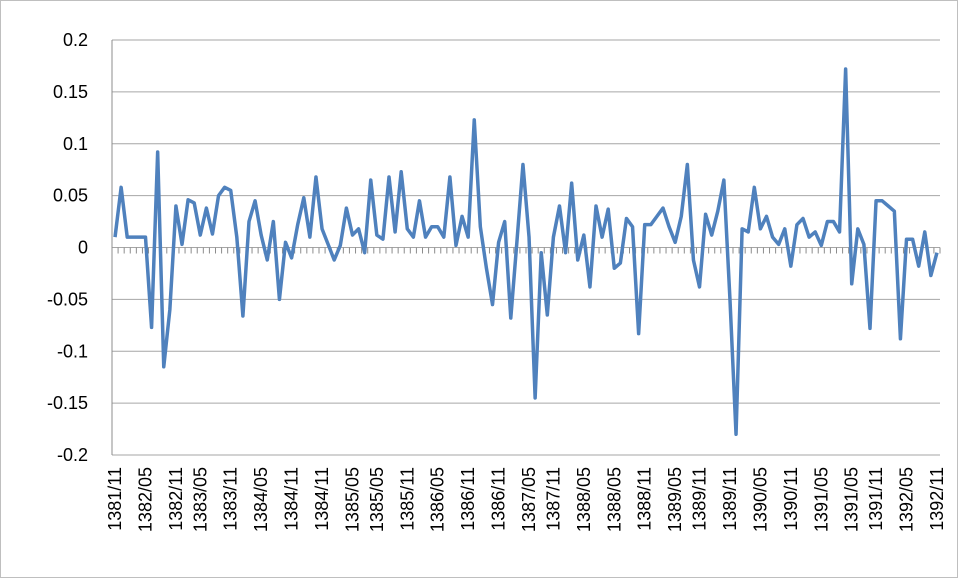 This screenshot has width=958, height=578. What do you see at coordinates (83, 248) in the screenshot?
I see `y-tick-label: 0` at bounding box center [83, 248].